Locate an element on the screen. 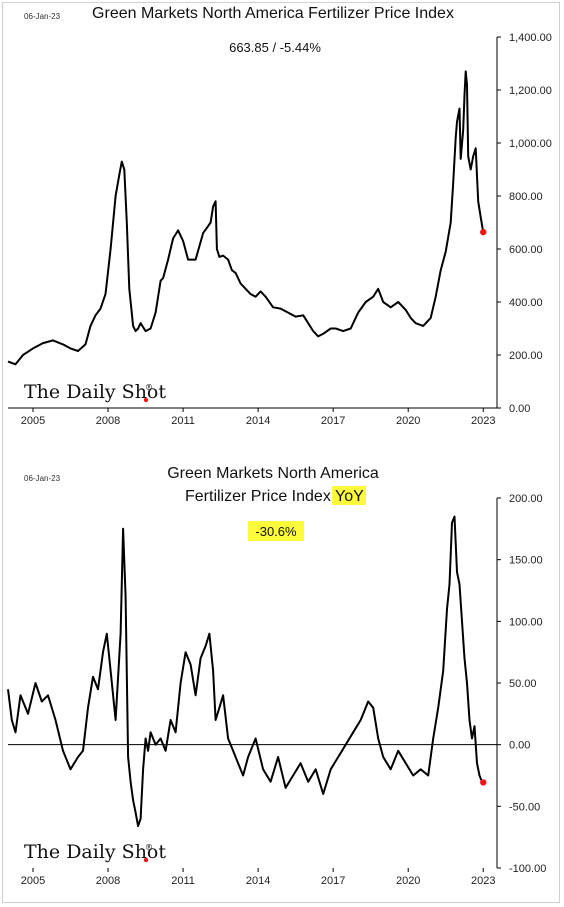  y-tick-label: 150.00 is located at coordinates (526, 561).